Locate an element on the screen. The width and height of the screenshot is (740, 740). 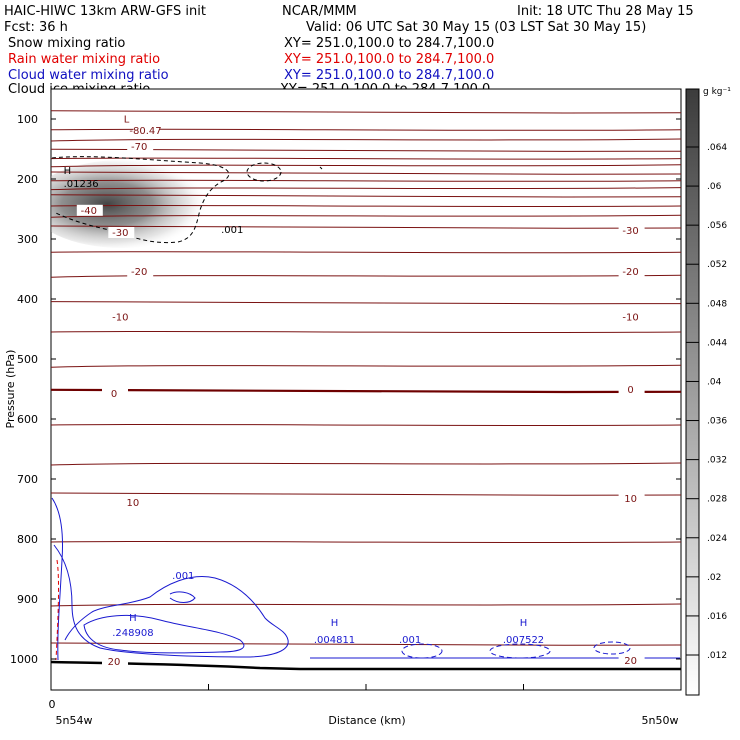
colorbar is located at coordinates (692, 392).